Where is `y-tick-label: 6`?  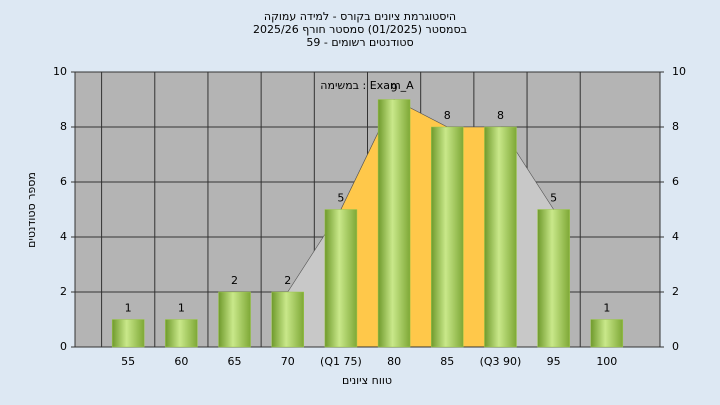
y-tick-label: 6 is located at coordinates (63, 181).